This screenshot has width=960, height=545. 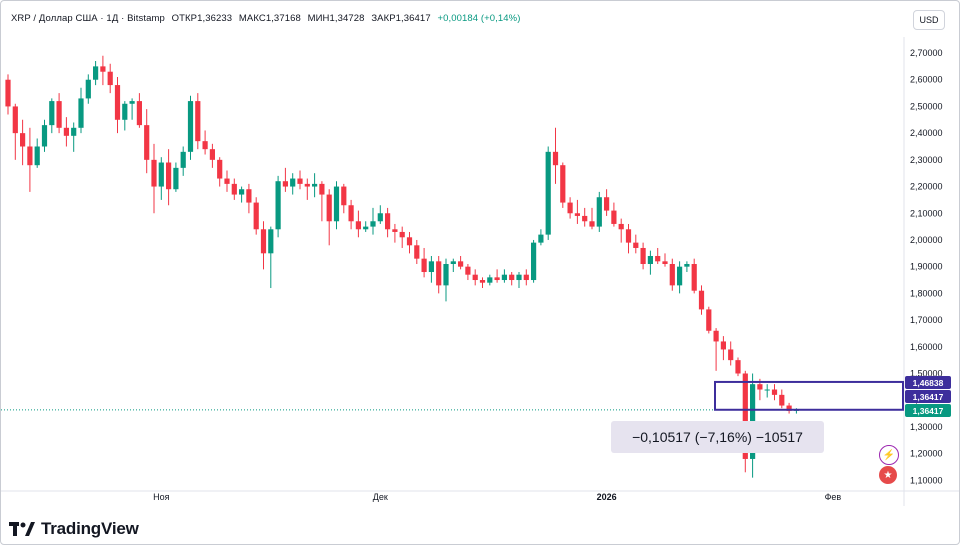 What do you see at coordinates (336, 18) in the screenshot?
I see `low-value: МИН1,34728` at bounding box center [336, 18].